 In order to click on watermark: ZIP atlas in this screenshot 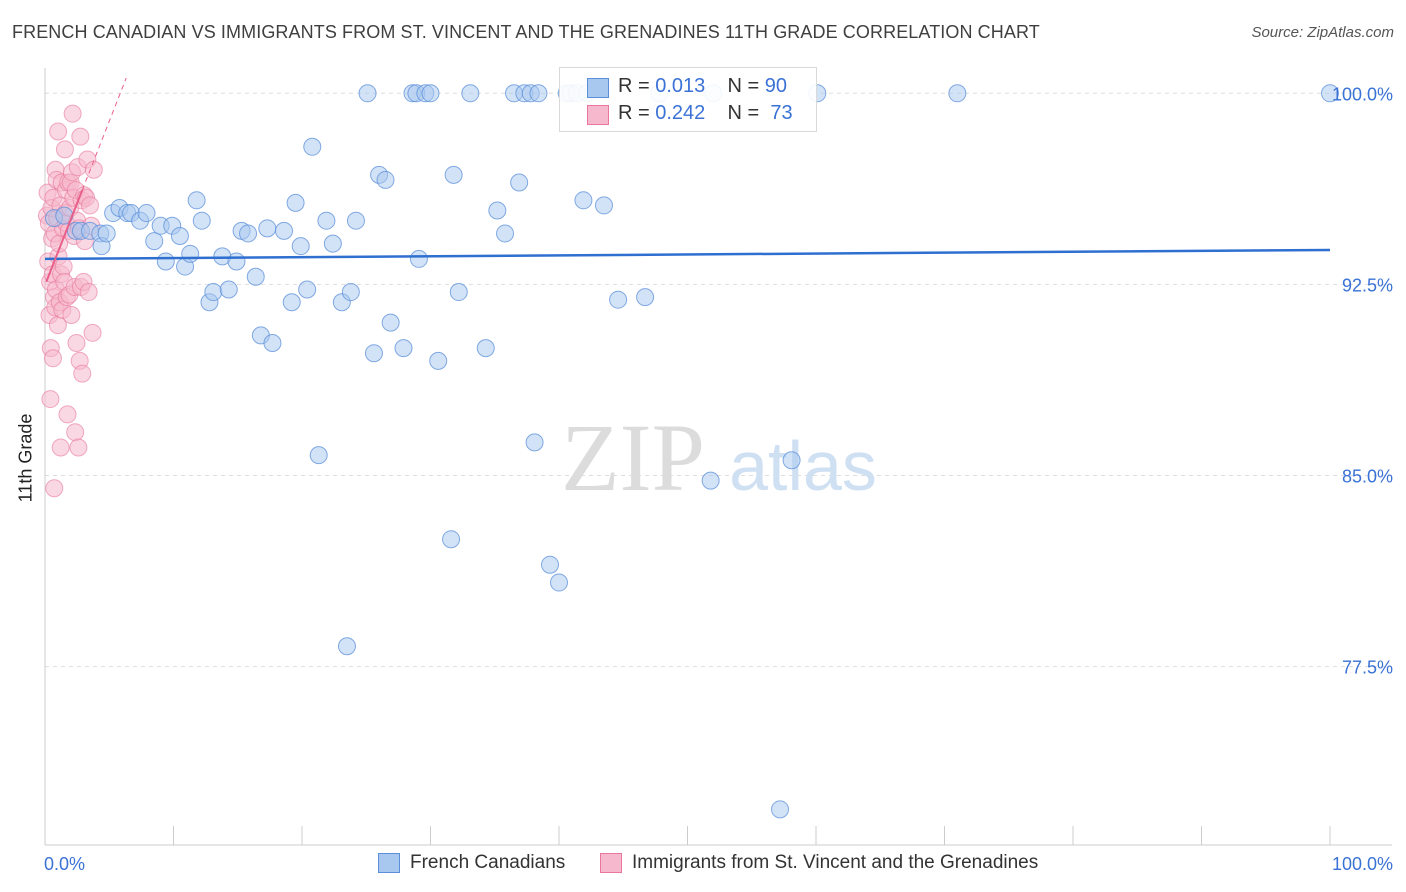, I will do `click(719, 457)`.